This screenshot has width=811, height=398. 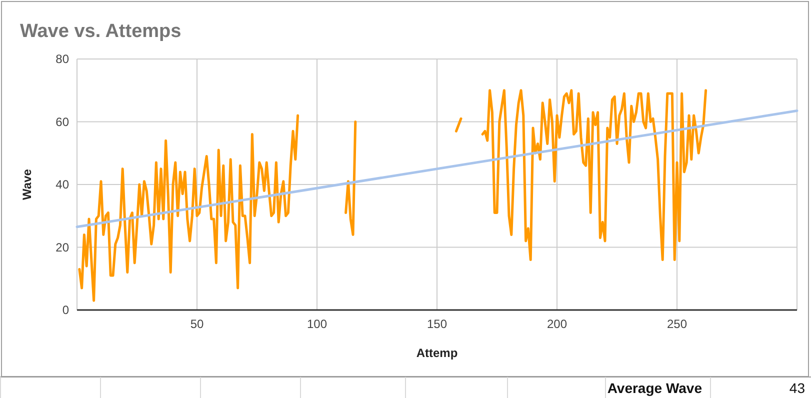 What do you see at coordinates (101, 31) in the screenshot?
I see `chart-title: Wave vs. Attemps` at bounding box center [101, 31].